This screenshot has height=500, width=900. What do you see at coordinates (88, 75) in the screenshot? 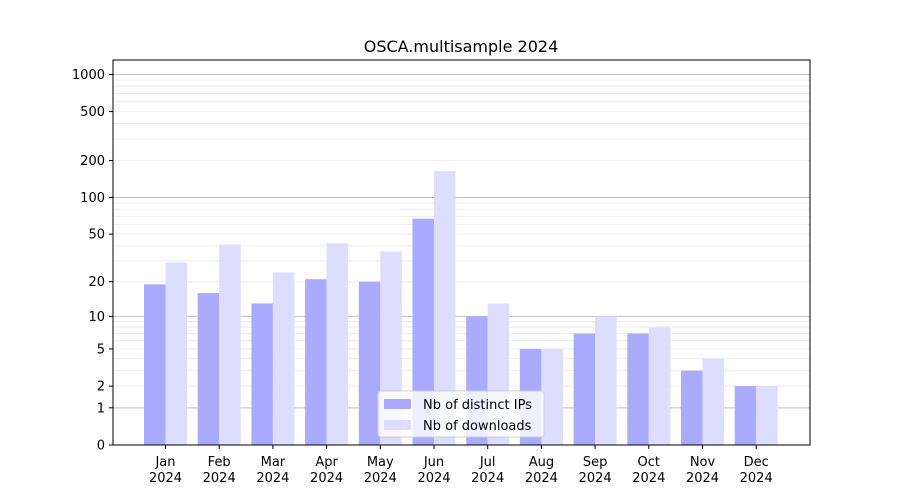
I see `y-tick-label: 1000` at bounding box center [88, 75].